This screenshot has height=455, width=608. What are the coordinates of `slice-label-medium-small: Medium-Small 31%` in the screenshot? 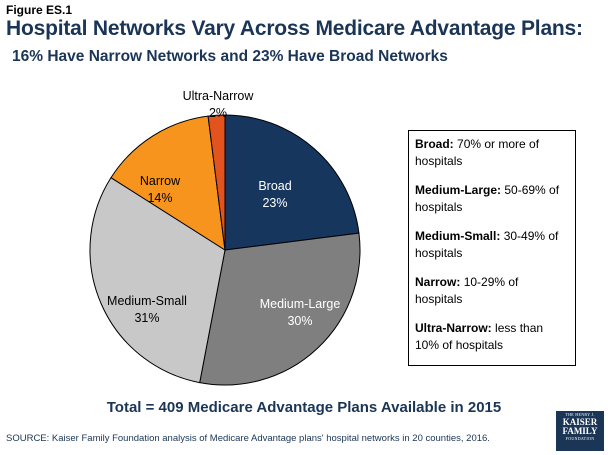 It's located at (147, 309).